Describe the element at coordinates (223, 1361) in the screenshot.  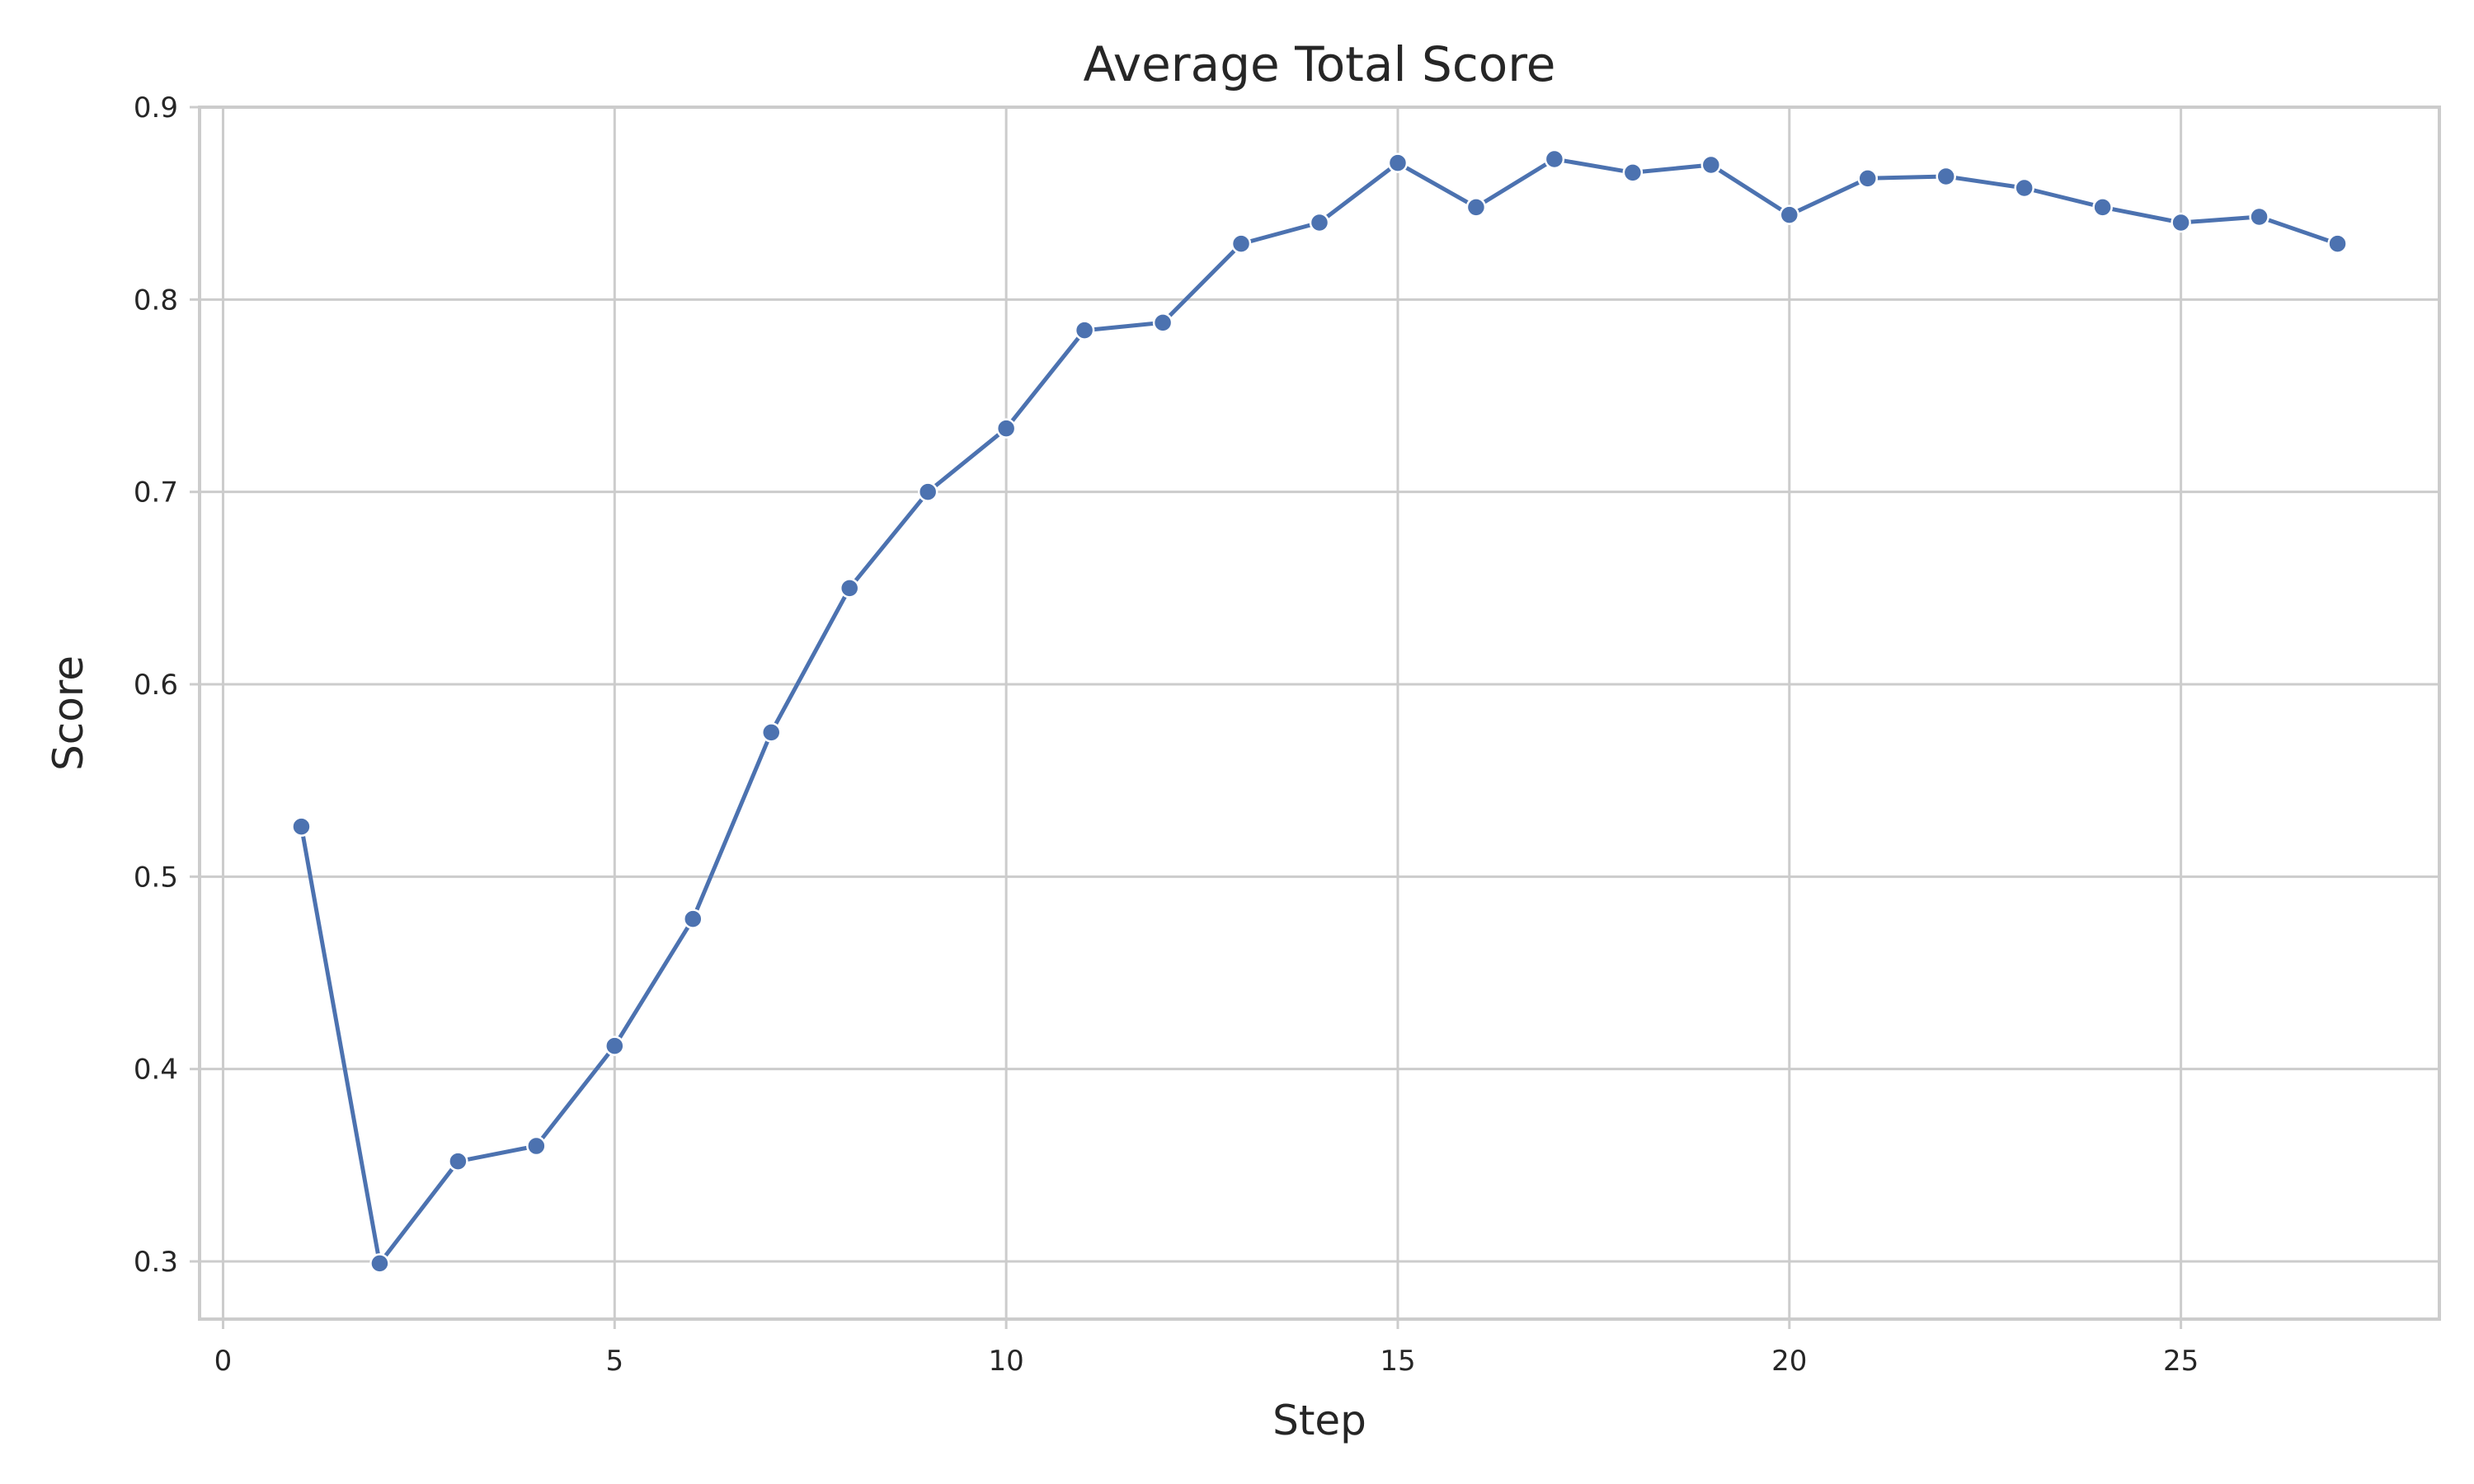
I see `x-tick-label: 0` at that location.